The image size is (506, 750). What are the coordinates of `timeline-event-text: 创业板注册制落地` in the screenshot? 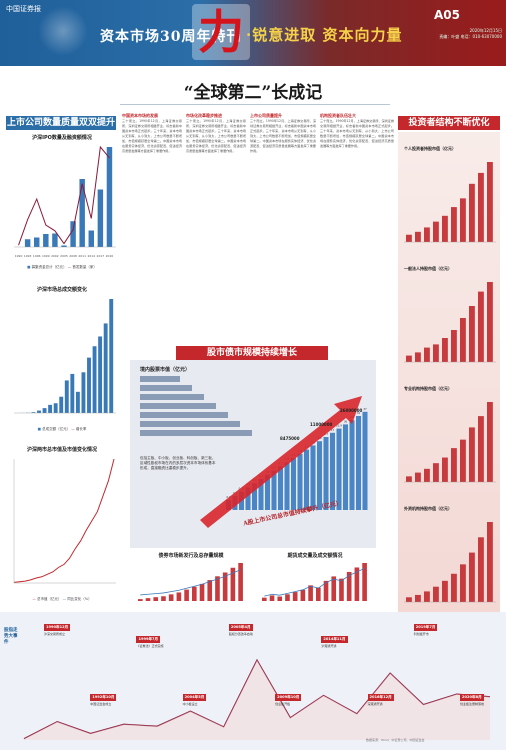 It's located at (472, 704).